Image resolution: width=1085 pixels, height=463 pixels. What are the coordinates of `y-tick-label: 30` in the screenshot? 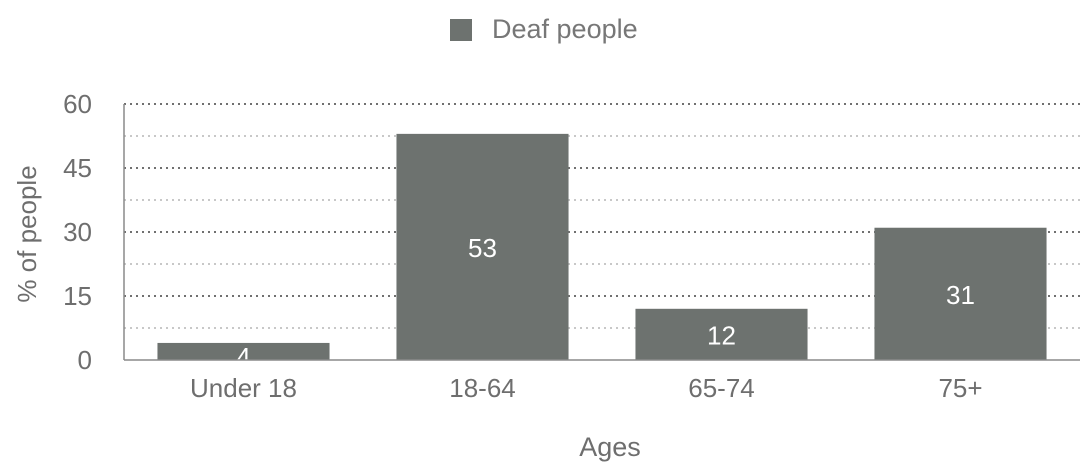 It's located at (77, 232).